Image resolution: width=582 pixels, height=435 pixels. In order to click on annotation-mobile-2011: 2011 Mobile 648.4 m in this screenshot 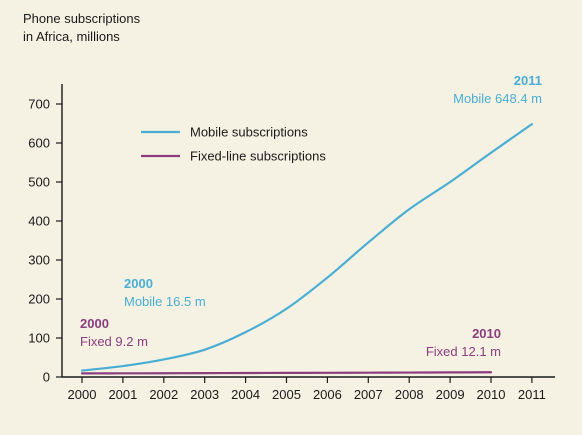, I will do `click(497, 89)`.